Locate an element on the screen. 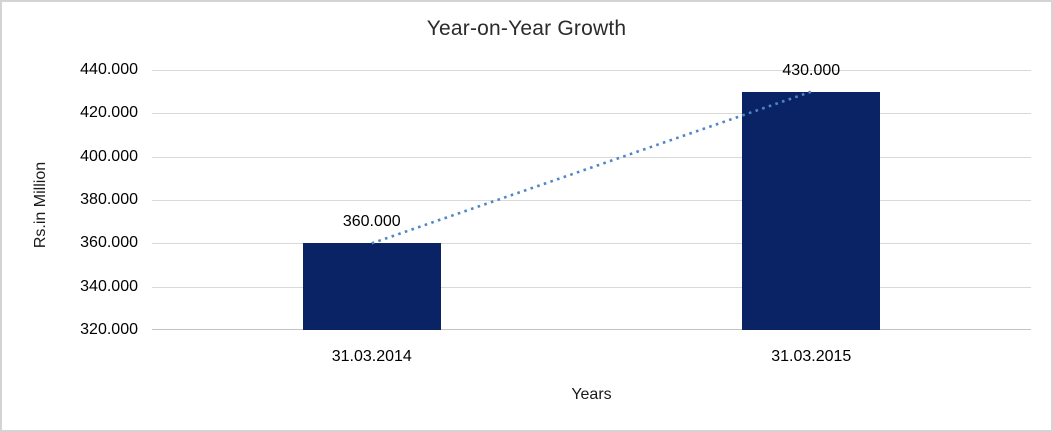 The width and height of the screenshot is (1053, 432). chart-title: Year-on-Year Growth is located at coordinates (526, 28).